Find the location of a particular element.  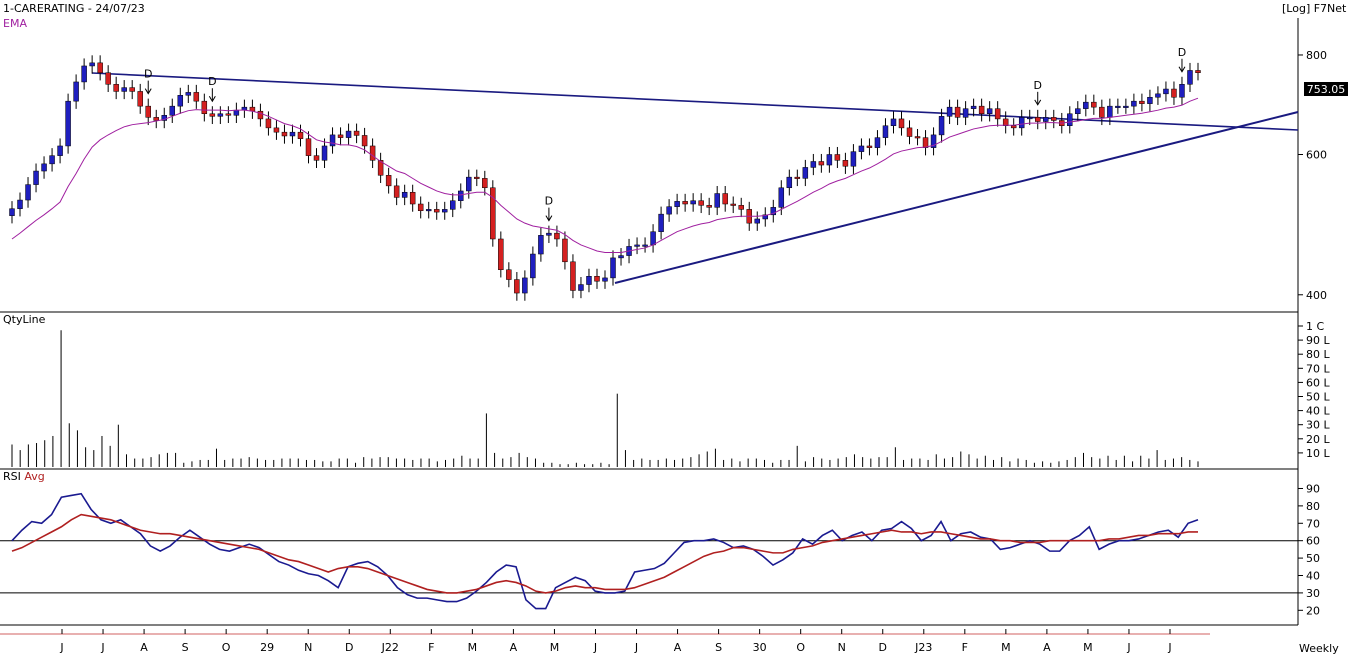

rsi-tick-label: 30 is located at coordinates (1313, 593).